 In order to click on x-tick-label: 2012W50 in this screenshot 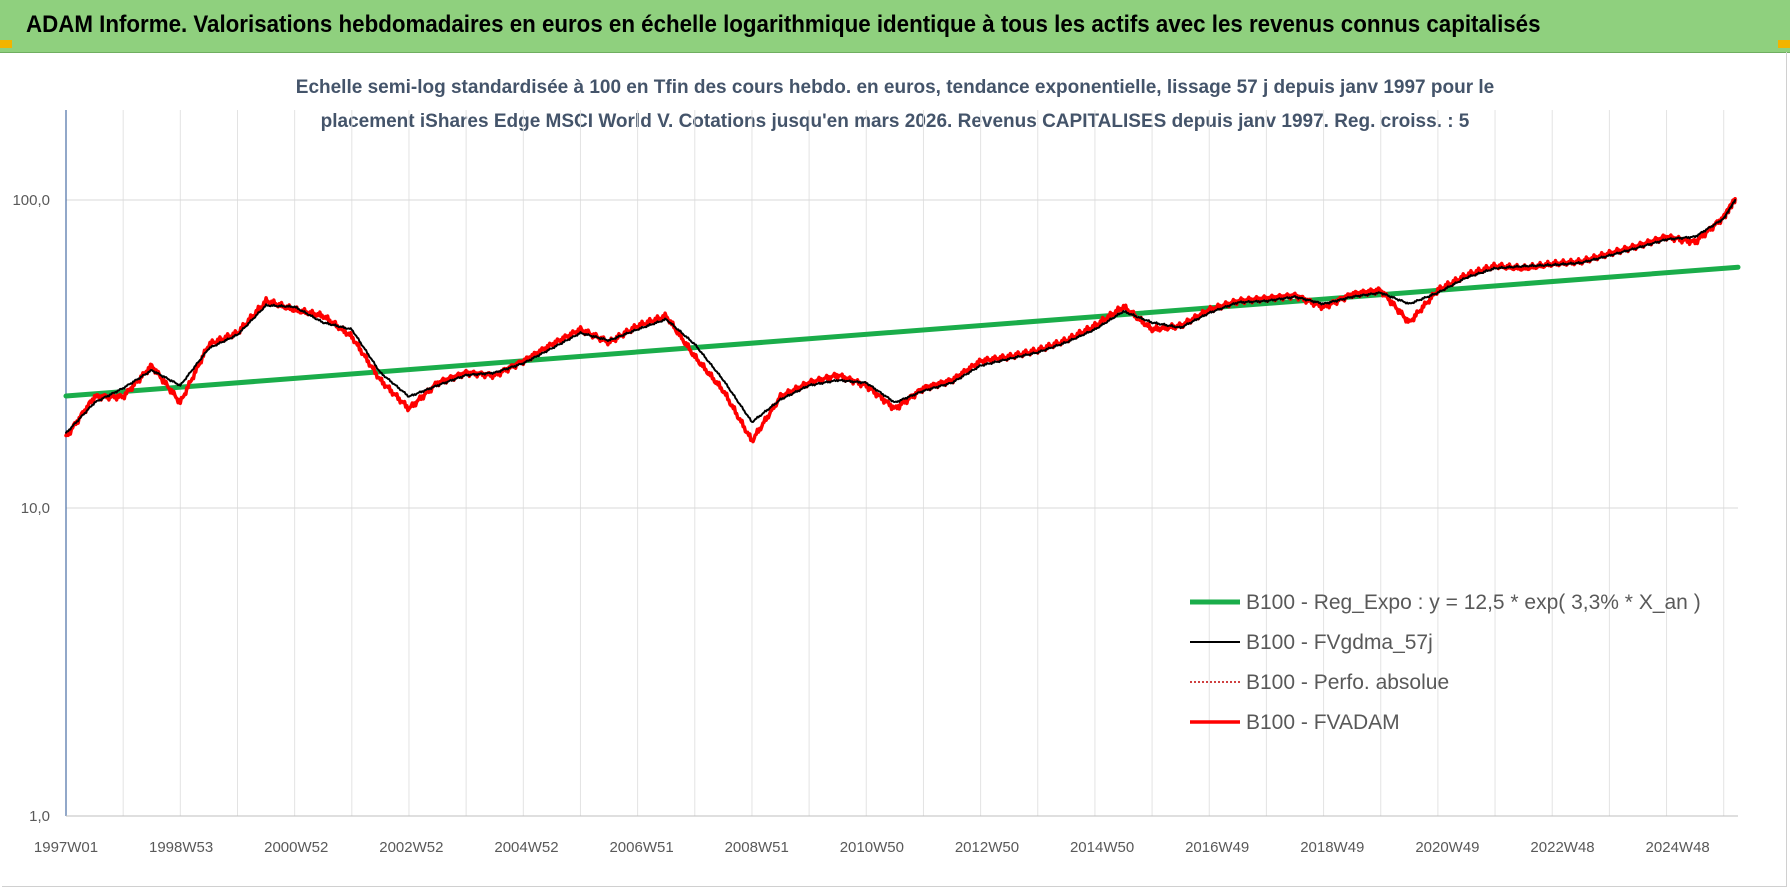, I will do `click(987, 847)`.